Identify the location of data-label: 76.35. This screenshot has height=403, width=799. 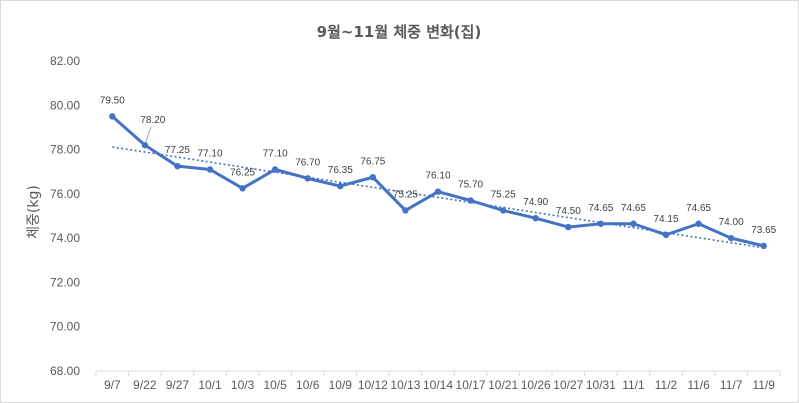
(340, 170).